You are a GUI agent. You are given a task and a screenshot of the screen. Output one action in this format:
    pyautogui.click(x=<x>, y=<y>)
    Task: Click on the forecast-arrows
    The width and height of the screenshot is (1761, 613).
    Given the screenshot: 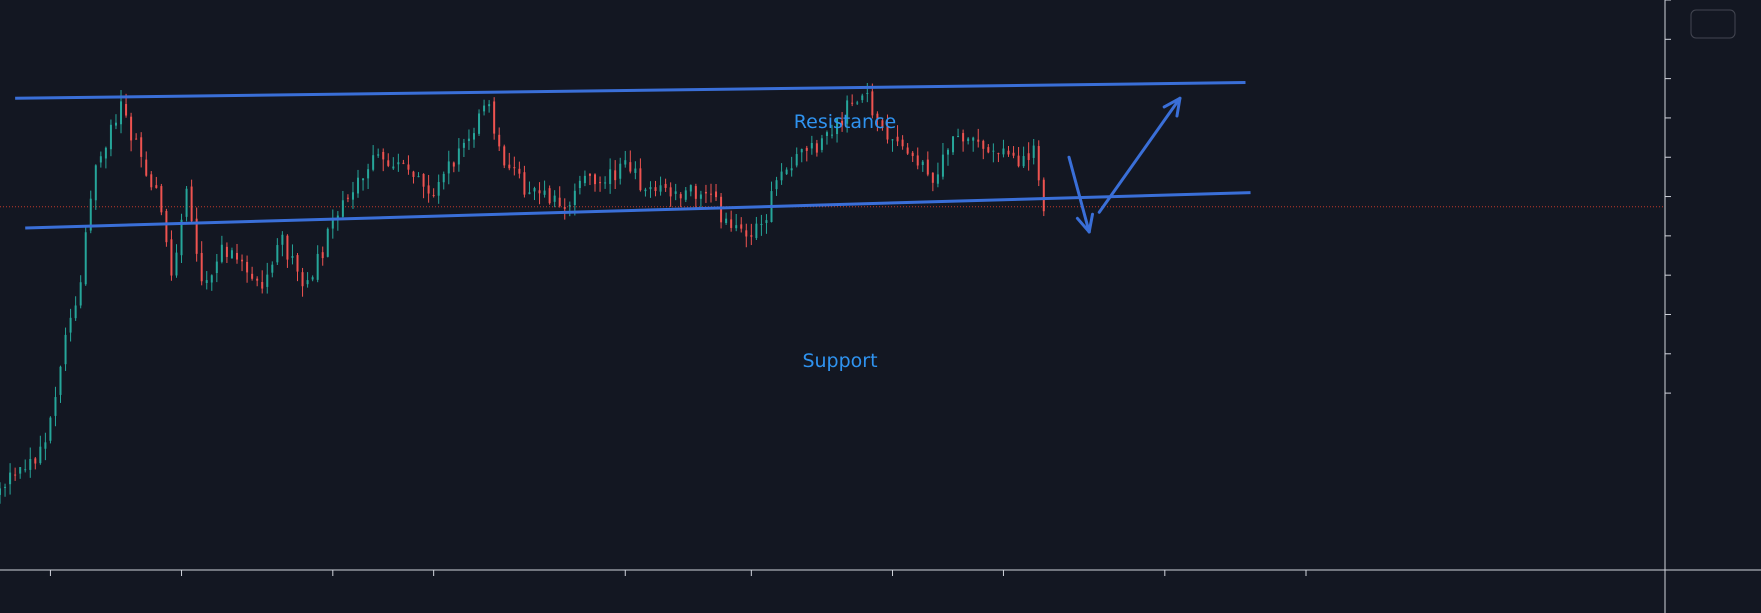 What is the action you would take?
    pyautogui.click(x=1124, y=165)
    